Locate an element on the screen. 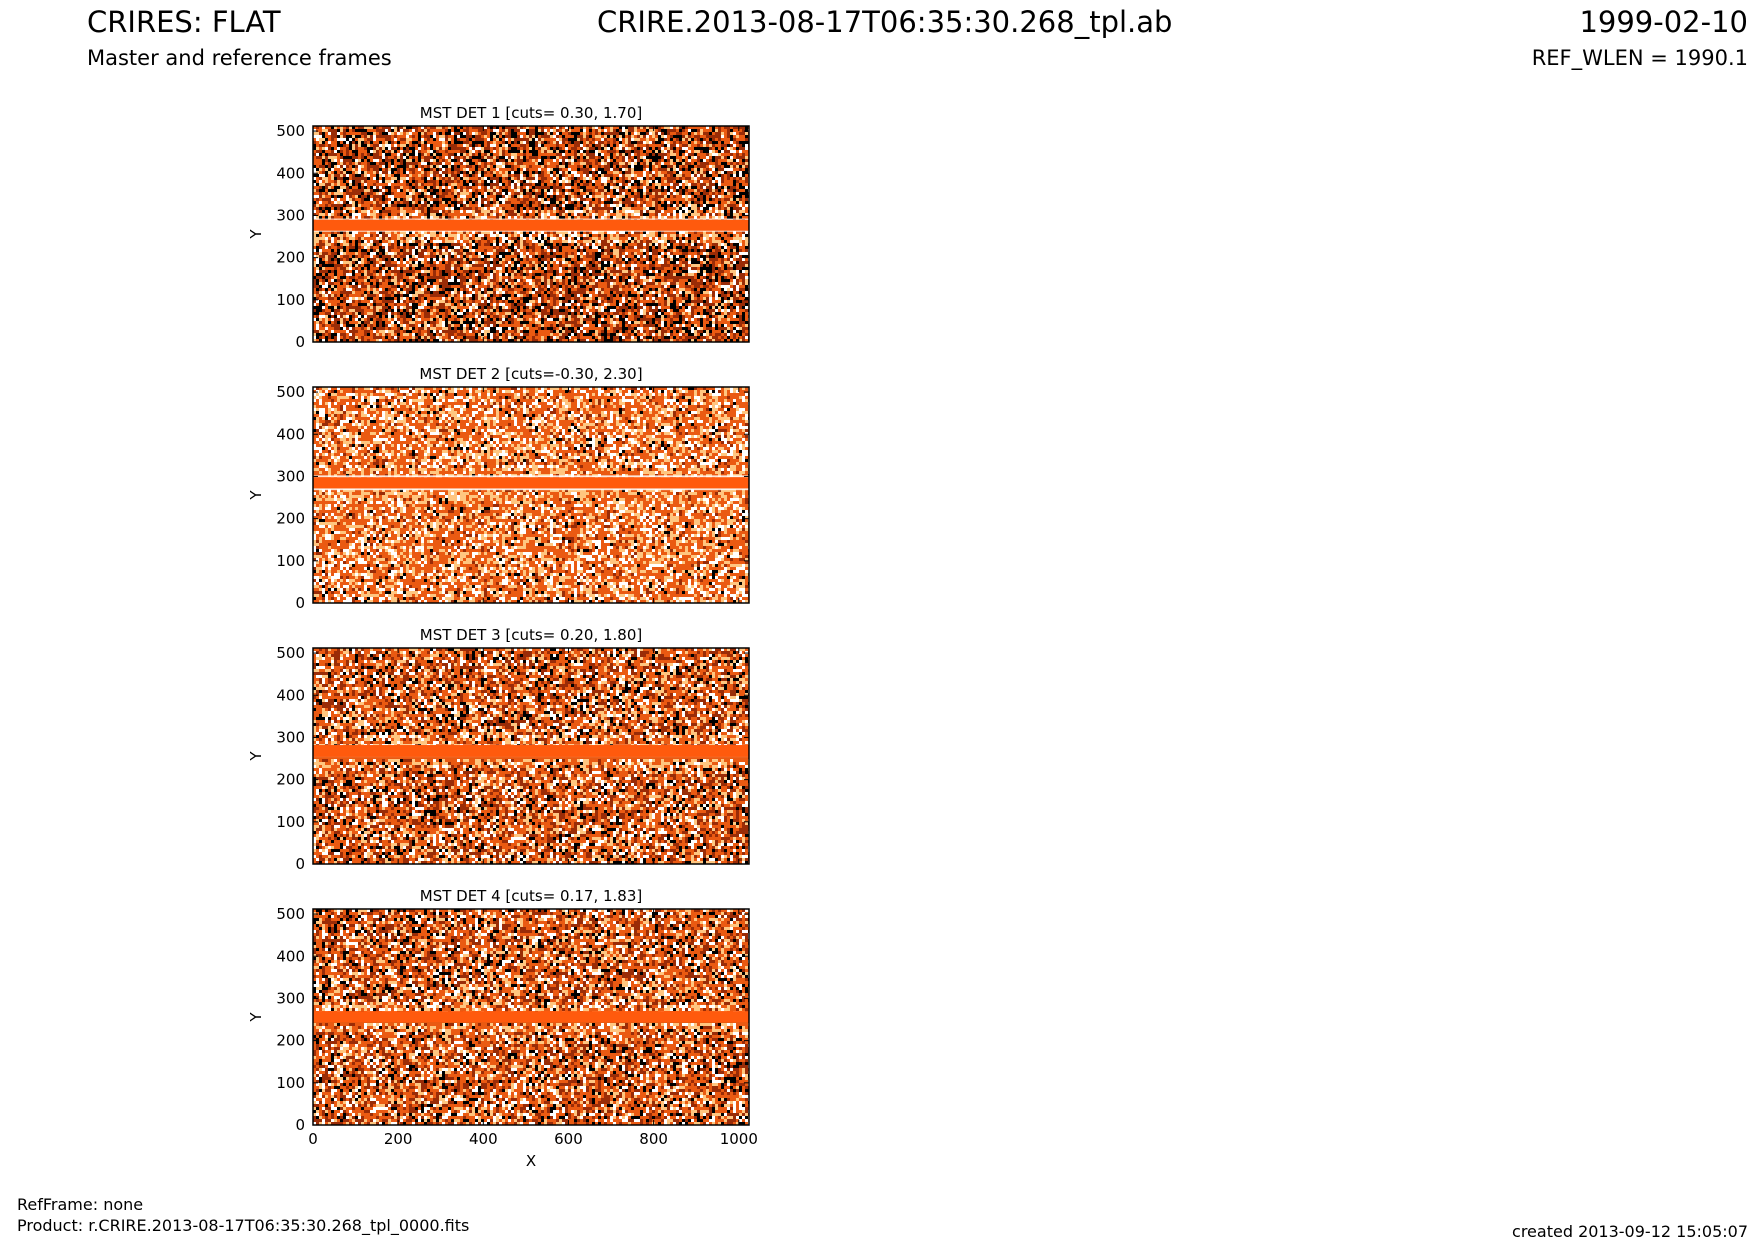 The image size is (1755, 1245). plot-title-1: MST DET 1 [cuts= 0.30, 1.70] is located at coordinates (531, 113).